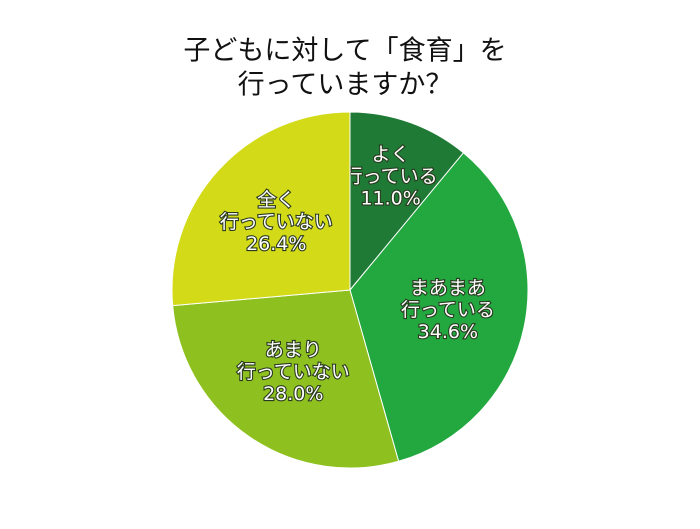  I want to click on value-label: 11.0%, so click(390, 199).